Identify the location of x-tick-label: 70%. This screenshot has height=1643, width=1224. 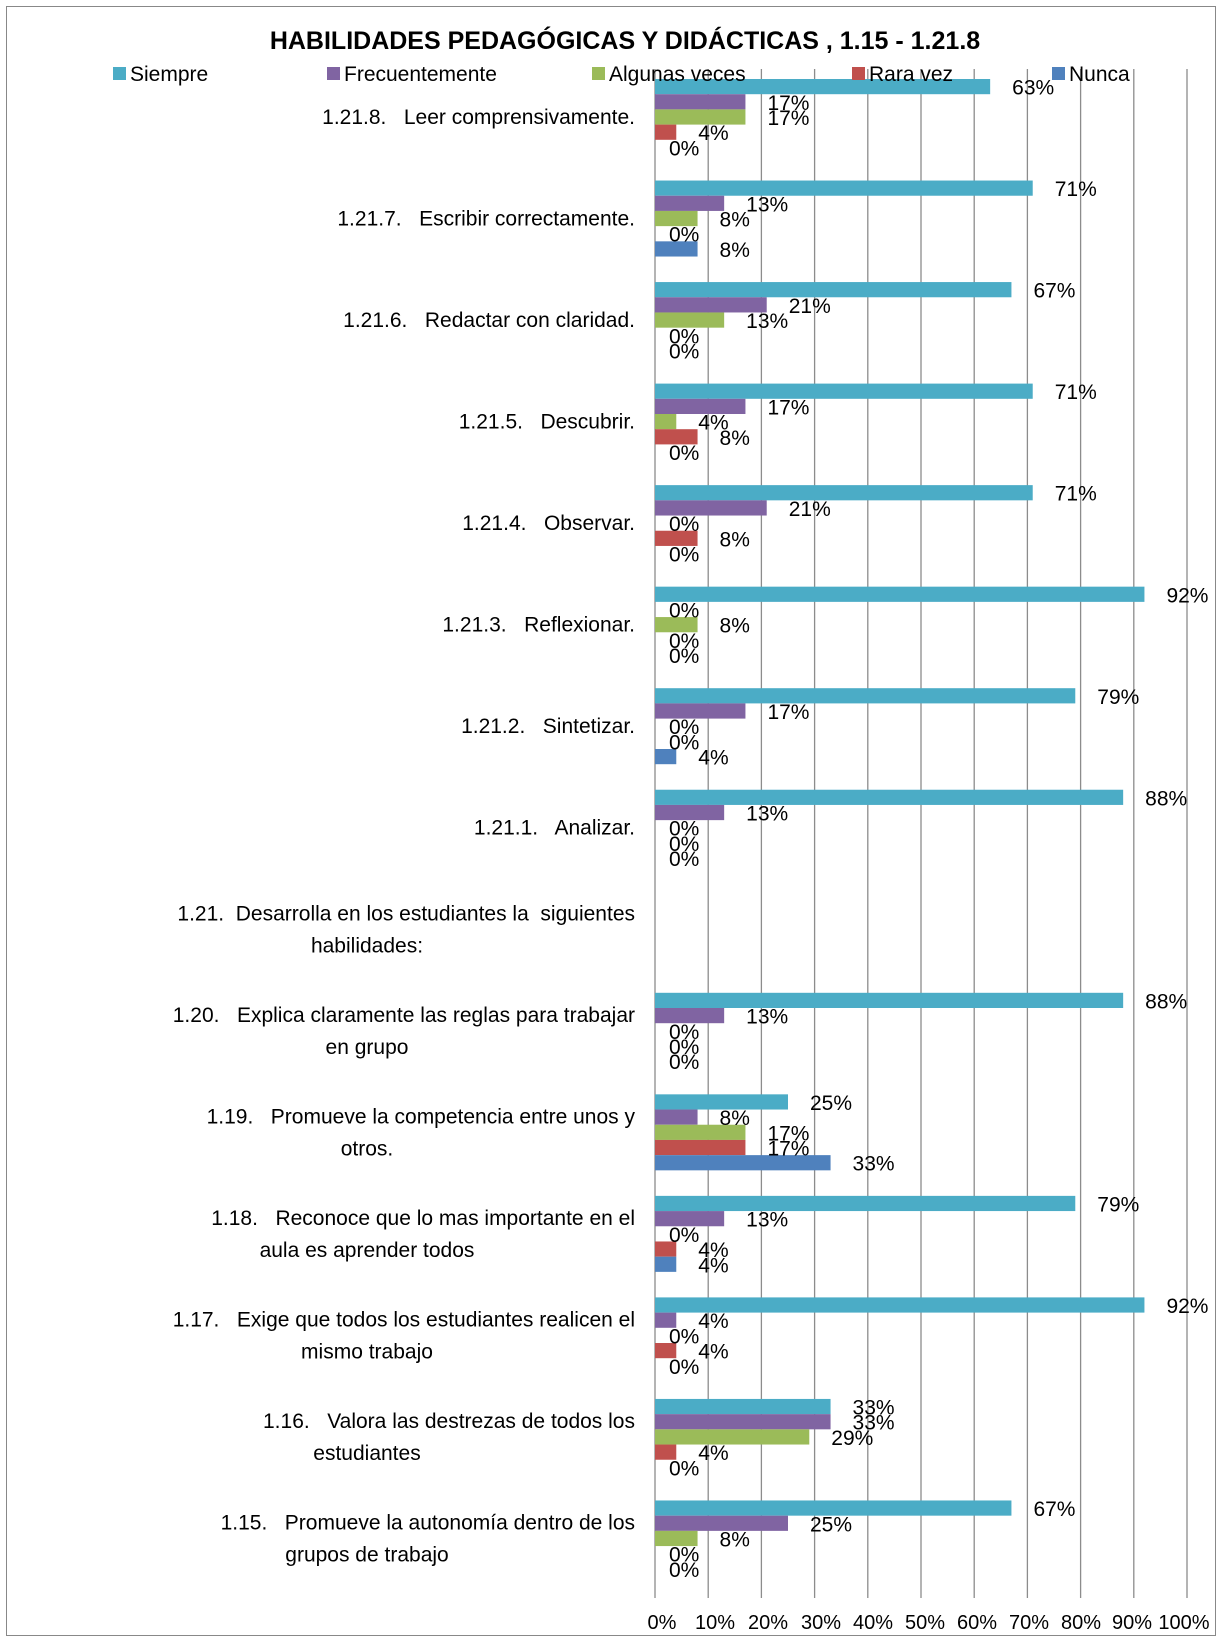
(1029, 1623).